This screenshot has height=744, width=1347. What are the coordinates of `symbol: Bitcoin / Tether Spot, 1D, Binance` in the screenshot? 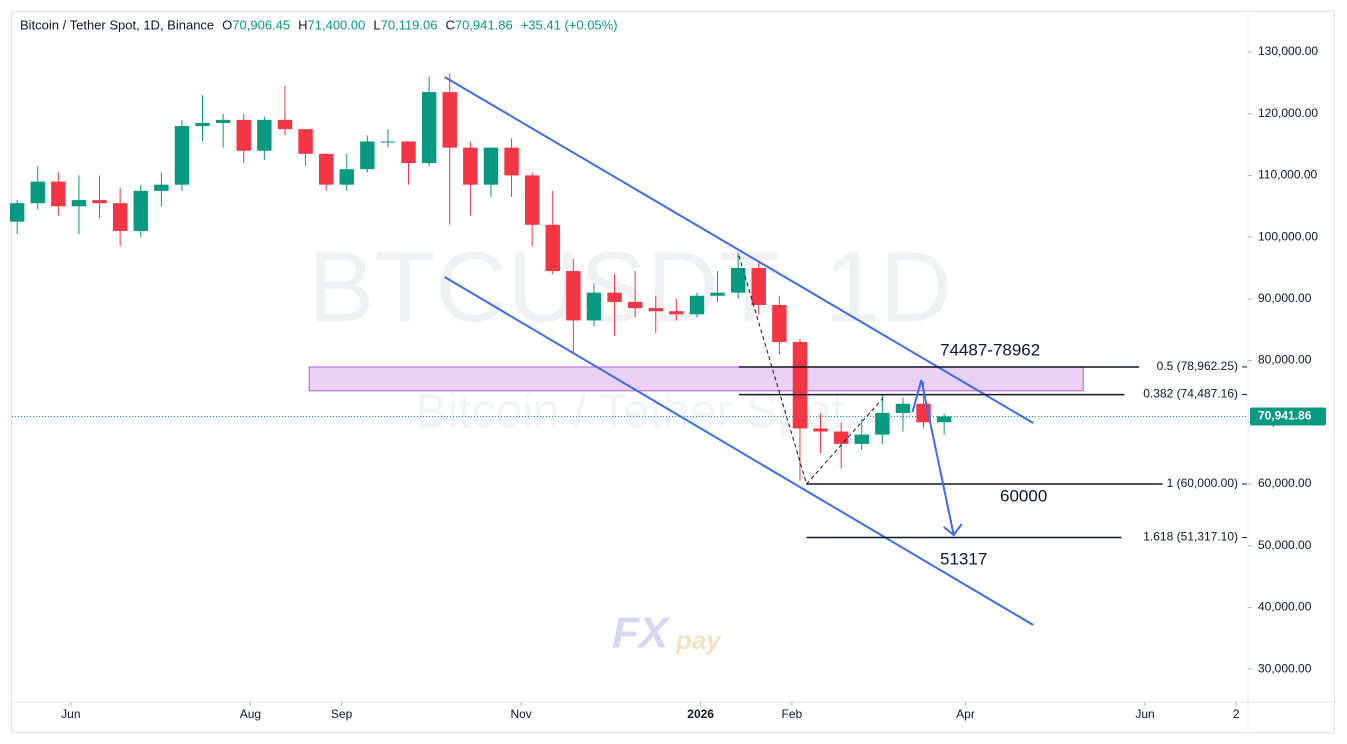 It's located at (117, 24).